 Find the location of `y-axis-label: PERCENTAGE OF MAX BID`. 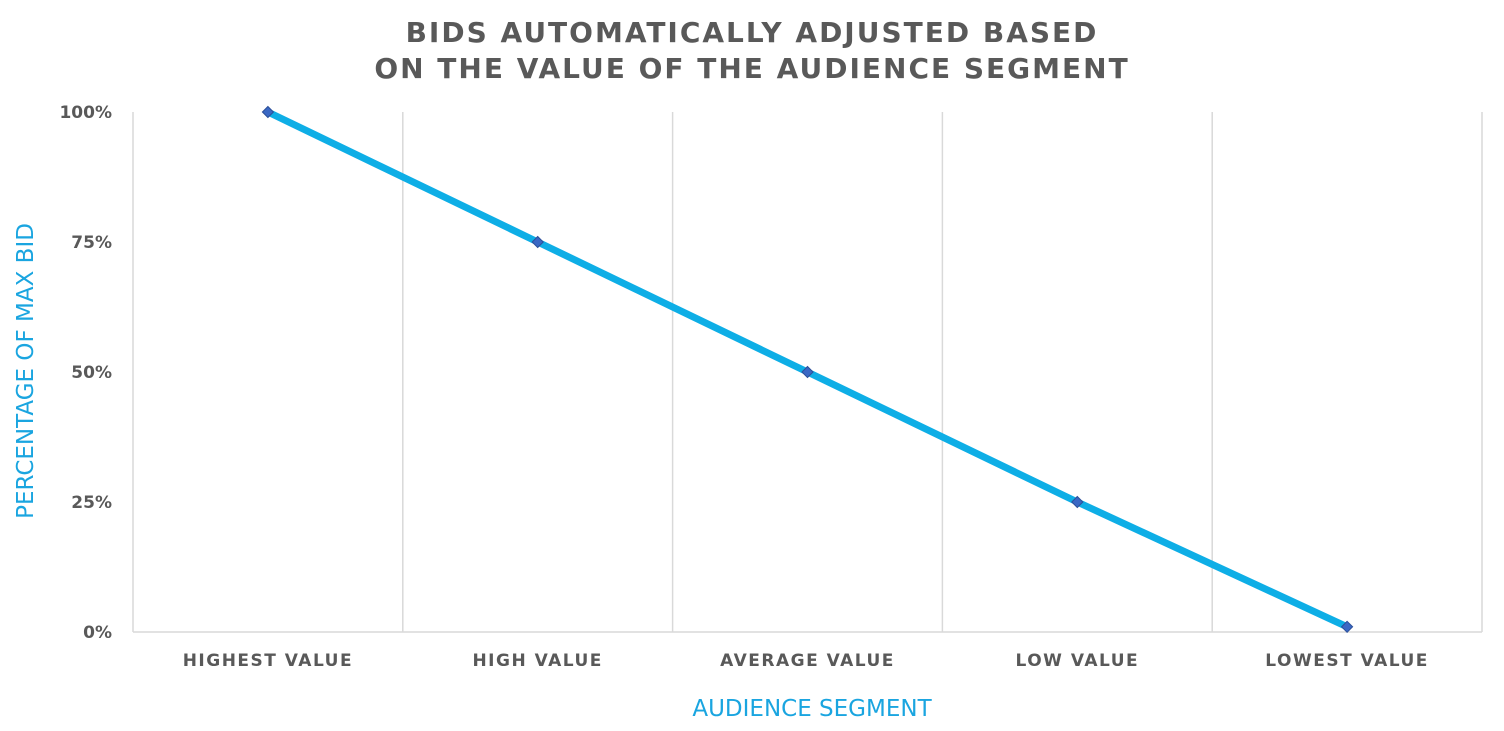

y-axis-label: PERCENTAGE OF MAX BID is located at coordinates (26, 371).